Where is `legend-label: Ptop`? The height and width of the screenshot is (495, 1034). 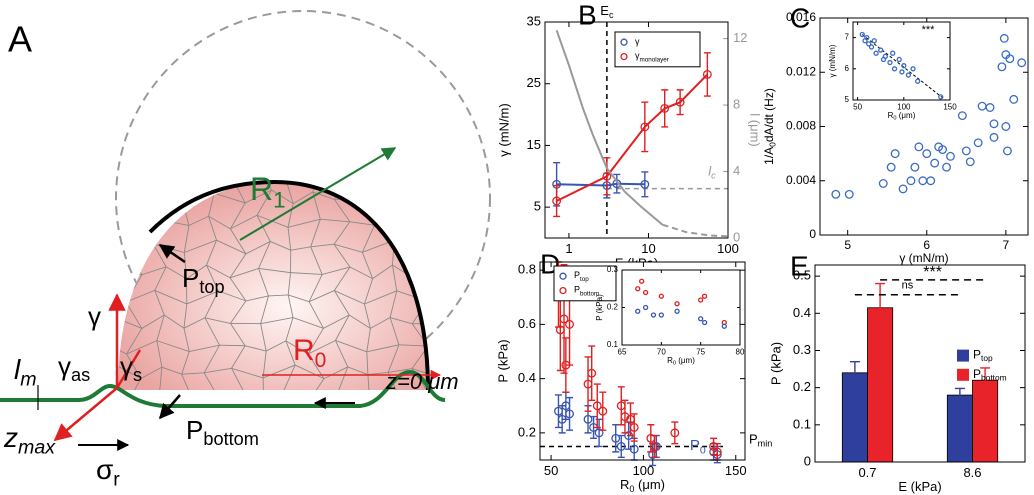
legend-label: Ptop is located at coordinates (983, 356).